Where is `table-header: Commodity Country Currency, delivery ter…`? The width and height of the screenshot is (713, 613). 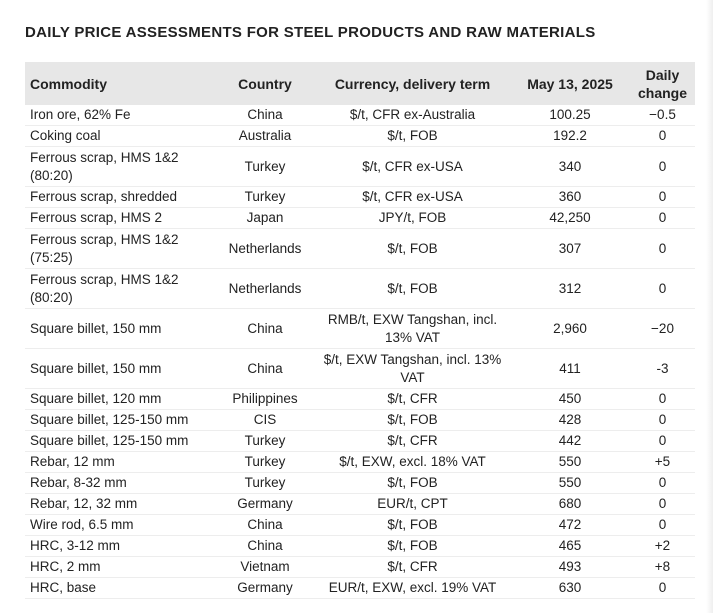
table-header: Commodity Country Currency, delivery ter… is located at coordinates (360, 83).